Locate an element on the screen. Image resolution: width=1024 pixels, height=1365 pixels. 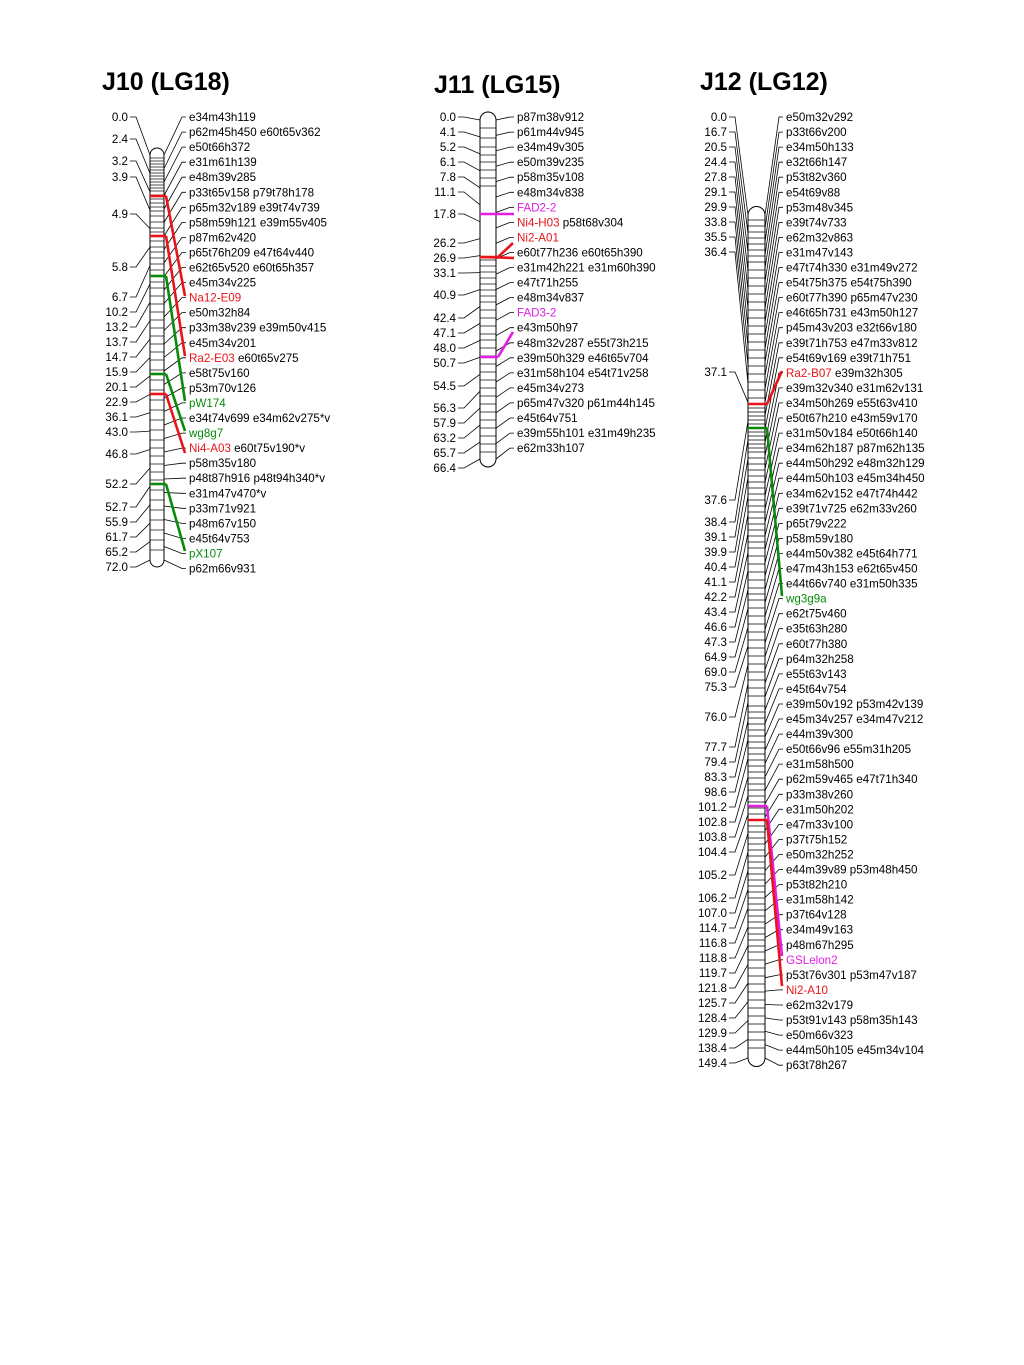
marker-label: e48m39v285 is located at coordinates (222, 177).